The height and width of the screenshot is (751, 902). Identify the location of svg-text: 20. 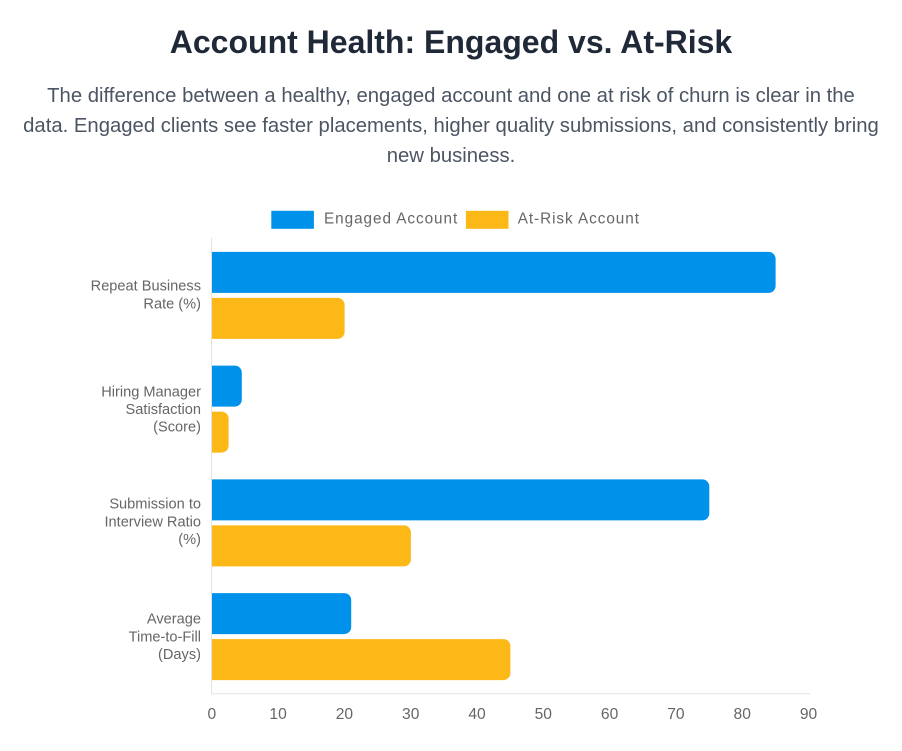
(345, 714).